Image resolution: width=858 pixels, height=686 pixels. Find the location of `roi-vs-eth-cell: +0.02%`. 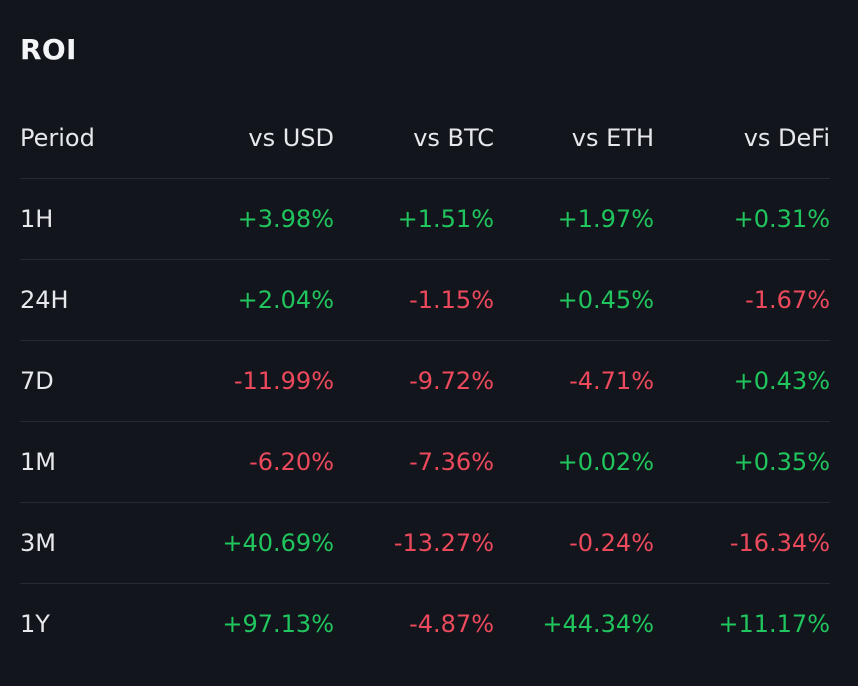

roi-vs-eth-cell: +0.02% is located at coordinates (574, 462).